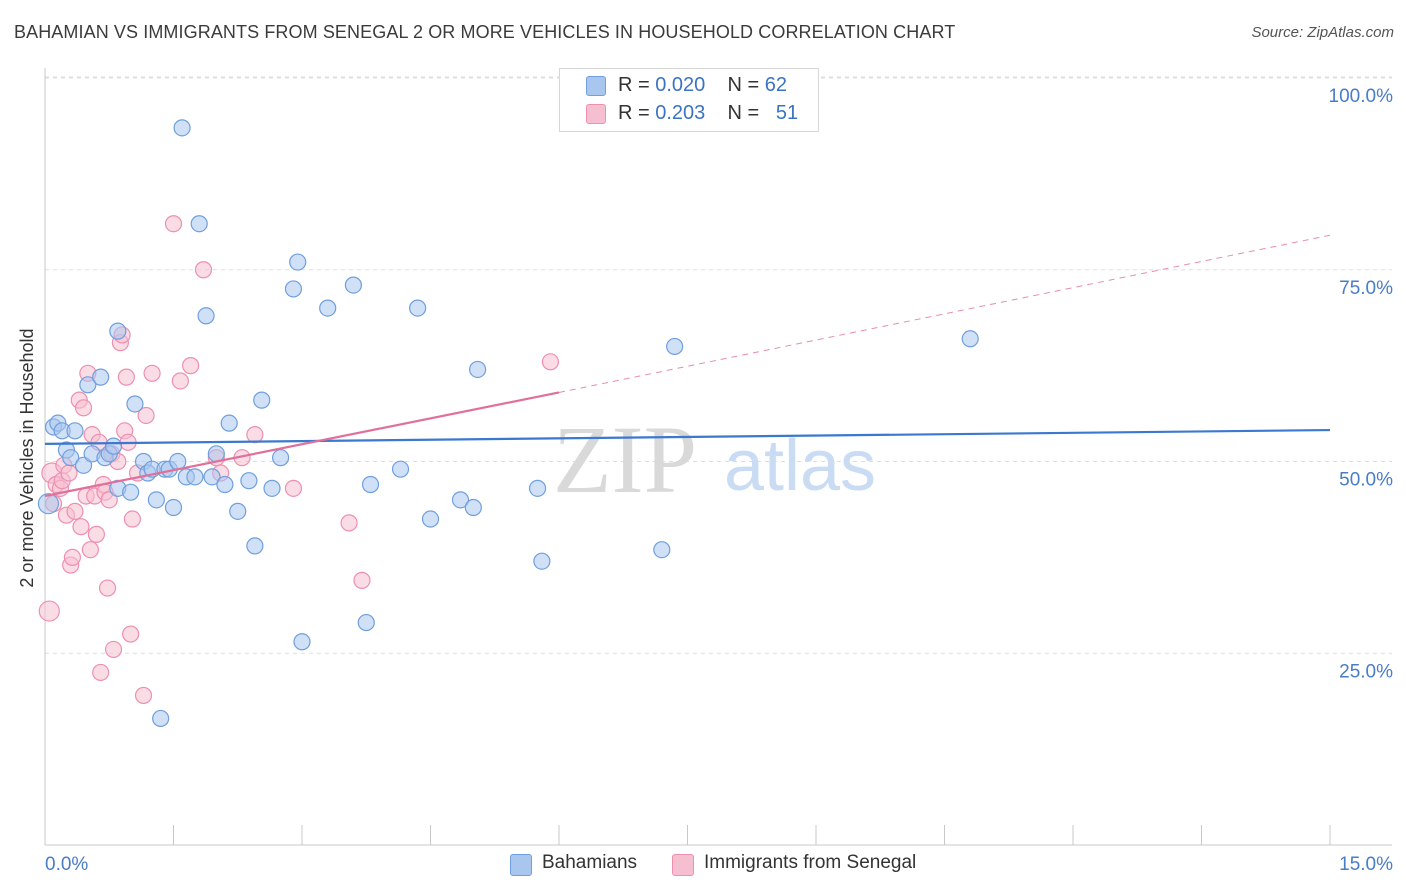 The height and width of the screenshot is (892, 1406). Describe the element at coordinates (1366, 288) in the screenshot. I see `y-tick-label: 75.0%` at that location.